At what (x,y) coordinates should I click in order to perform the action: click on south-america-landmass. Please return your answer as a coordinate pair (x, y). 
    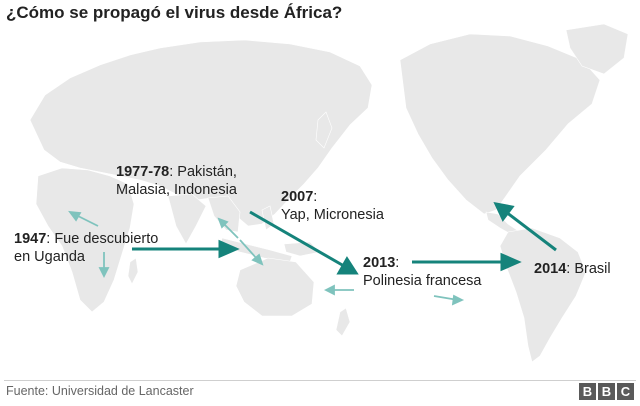
    Looking at the image, I should click on (543, 295).